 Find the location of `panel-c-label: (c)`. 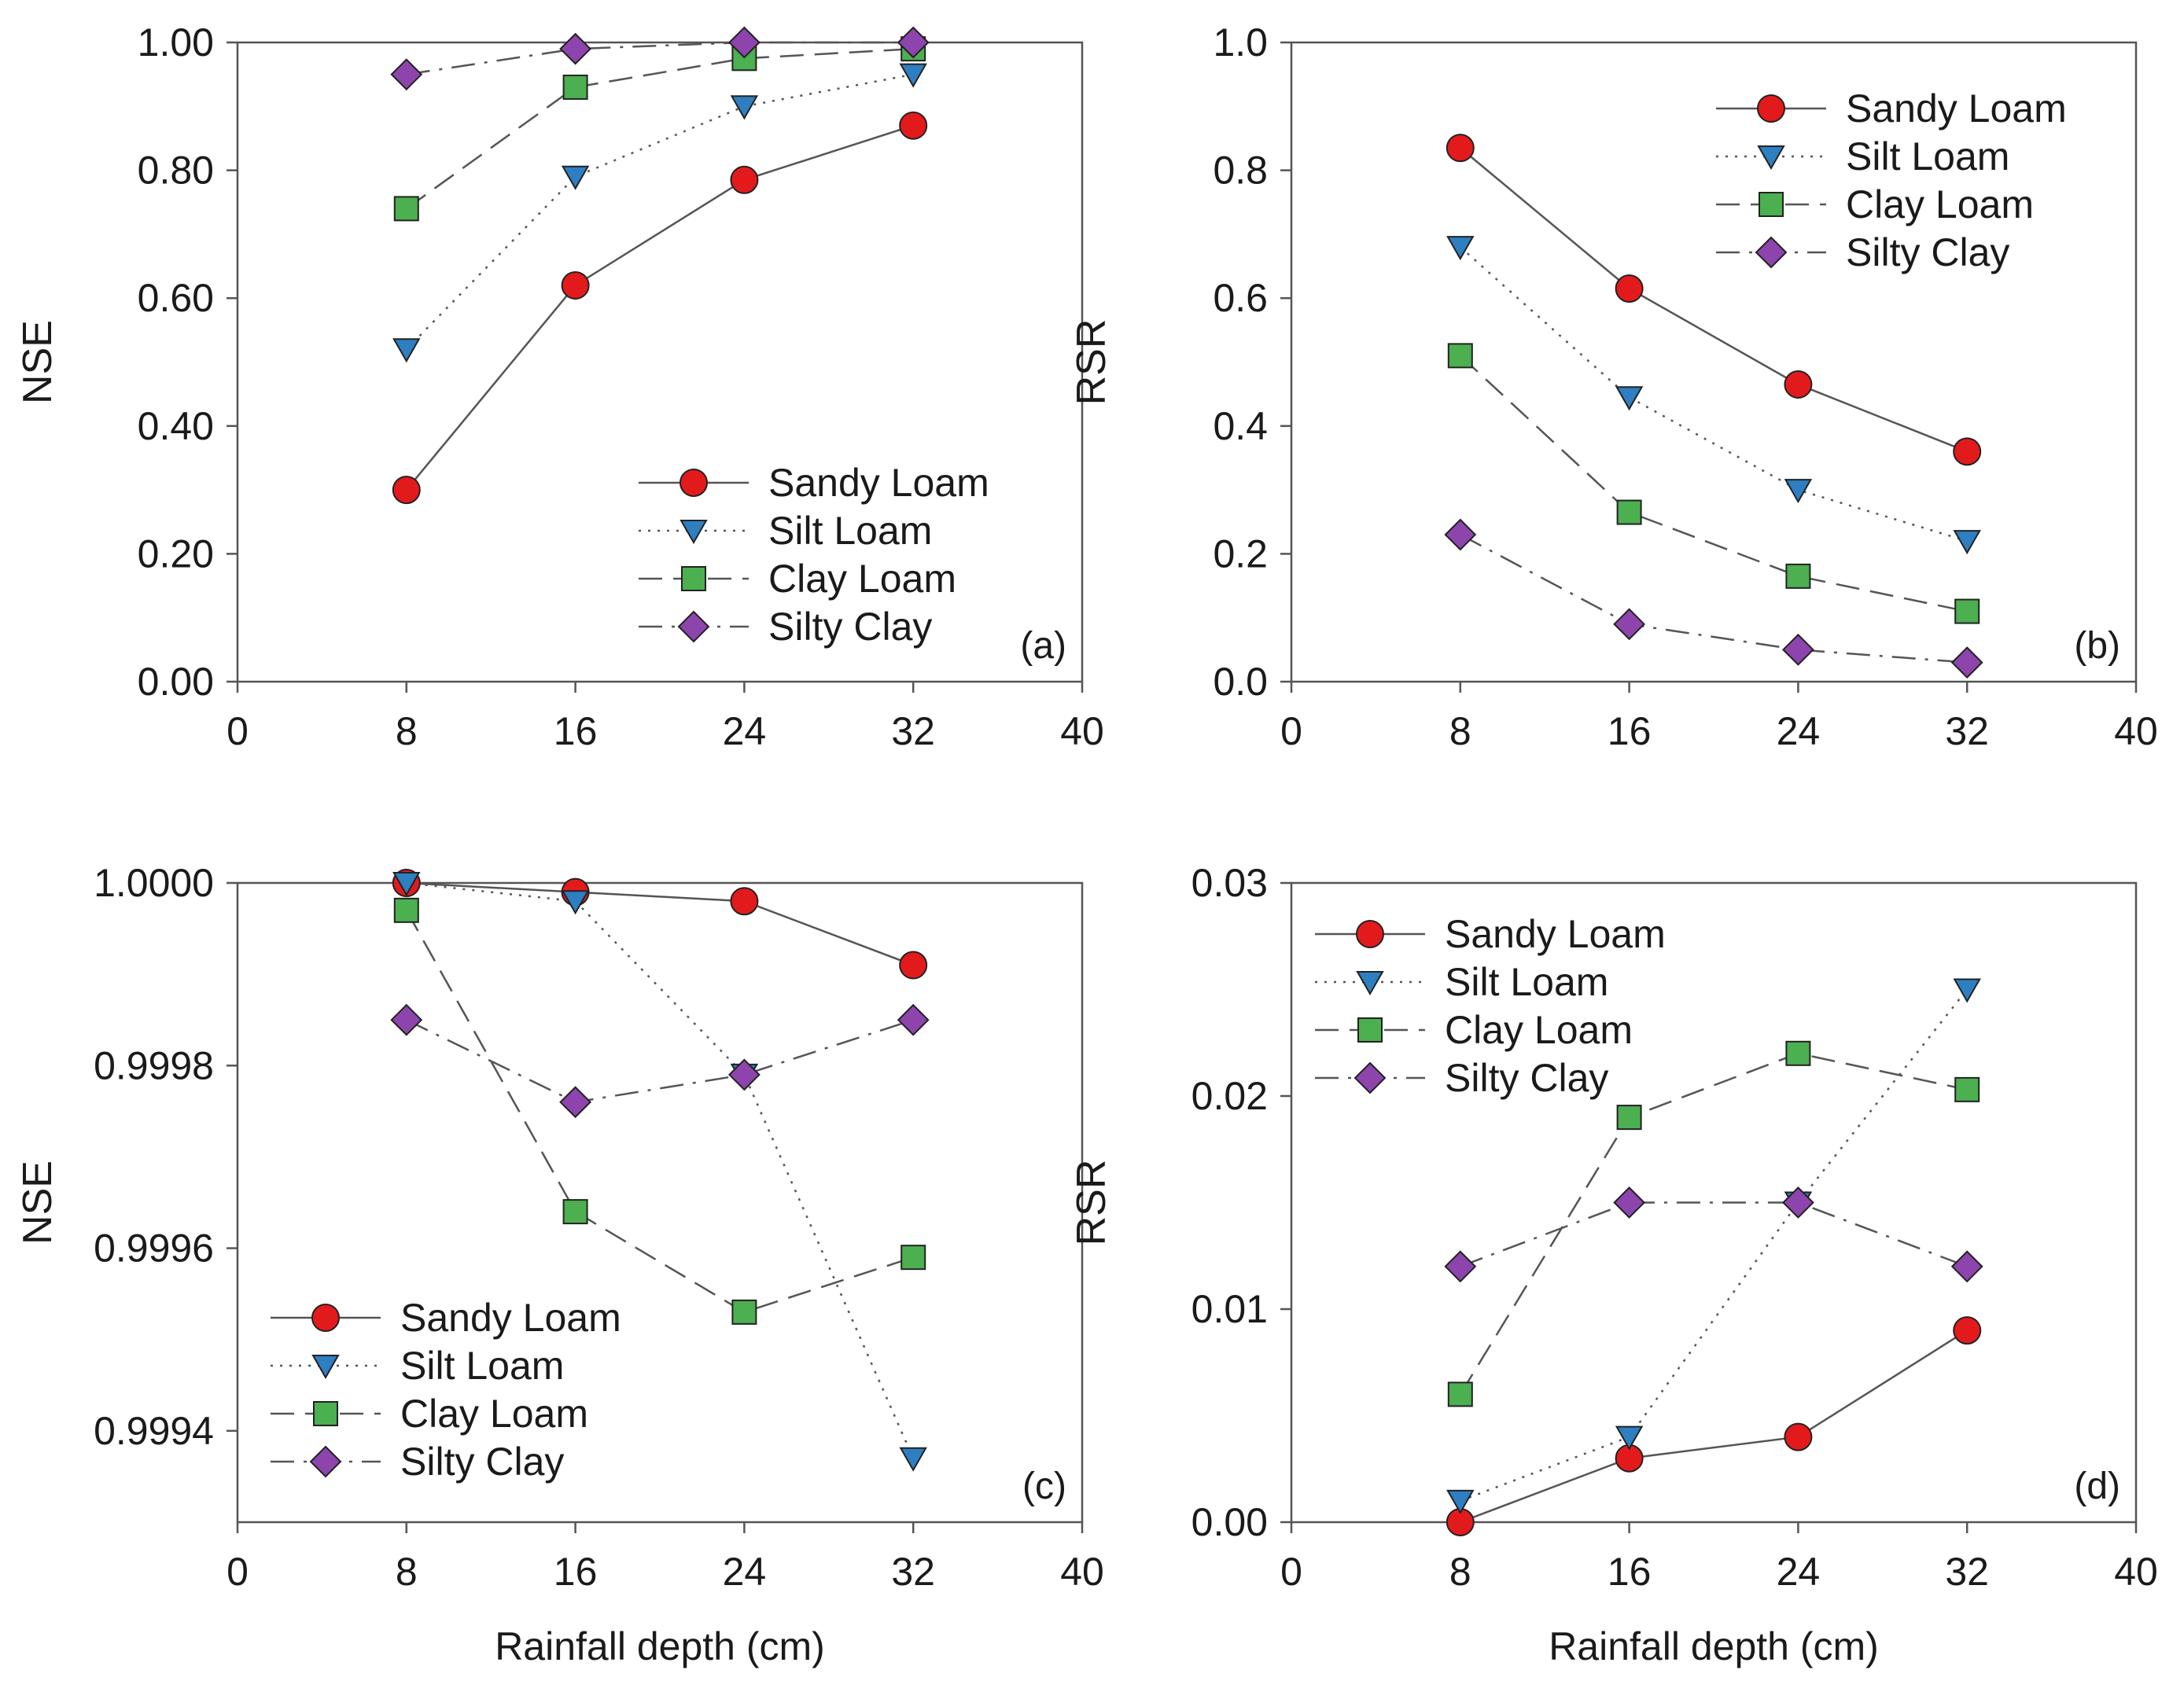

panel-c-label: (c) is located at coordinates (1044, 1487).